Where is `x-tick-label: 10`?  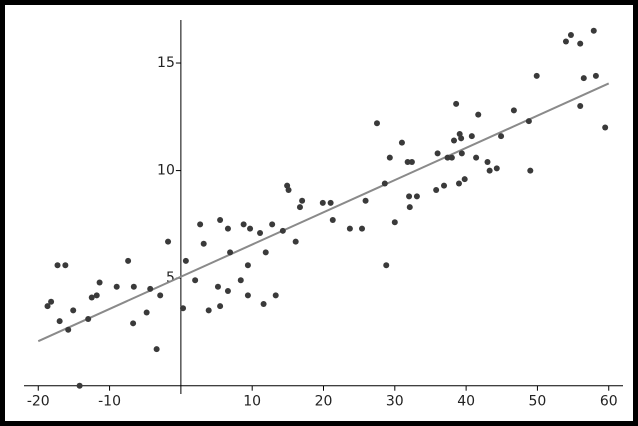
x-tick-label: 10 is located at coordinates (252, 402).